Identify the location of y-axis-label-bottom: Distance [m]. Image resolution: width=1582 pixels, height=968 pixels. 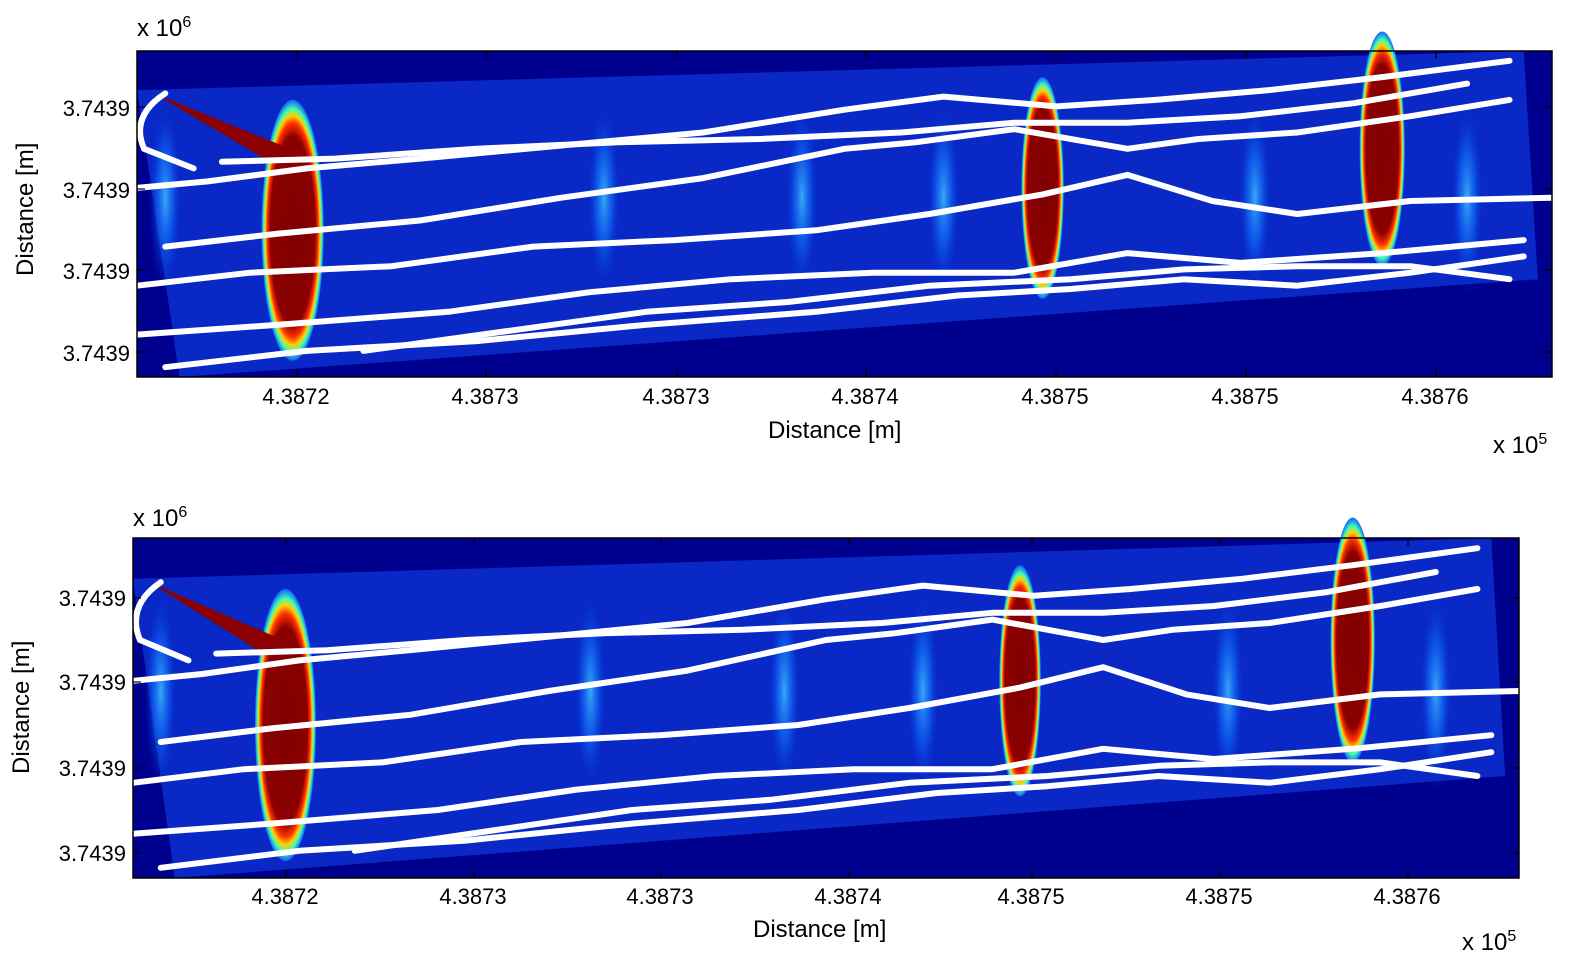
(21, 707).